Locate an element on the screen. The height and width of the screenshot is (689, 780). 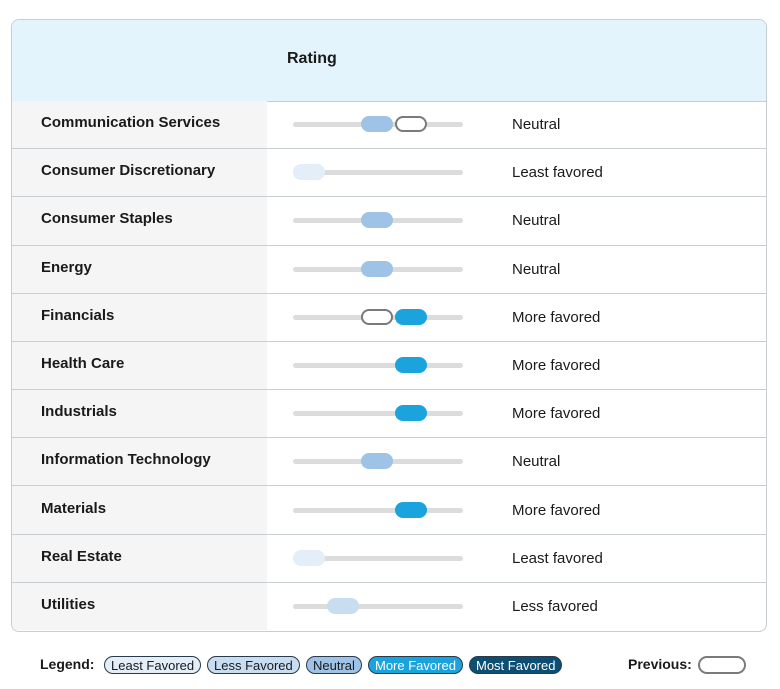
sector-name: Financials is located at coordinates (78, 315).